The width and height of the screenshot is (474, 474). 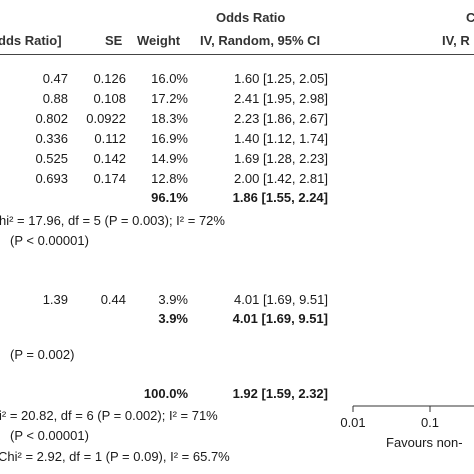 I want to click on total-overall-test: (P < 0.00001), so click(x=49, y=435).